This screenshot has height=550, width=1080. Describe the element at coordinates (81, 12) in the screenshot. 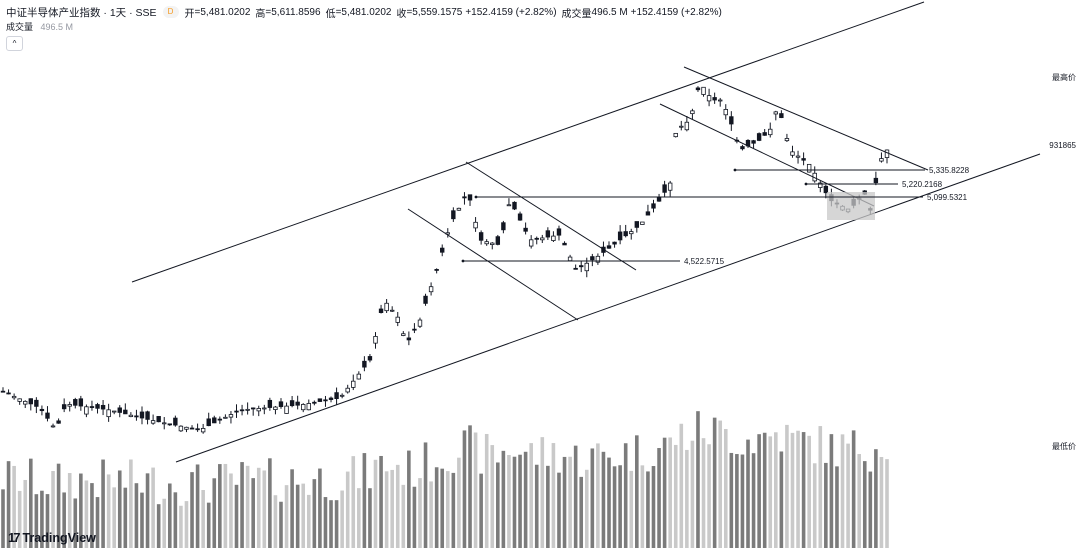

I see `symbol-title: 中证半导体产业指数 · 1天 · SSE` at that location.